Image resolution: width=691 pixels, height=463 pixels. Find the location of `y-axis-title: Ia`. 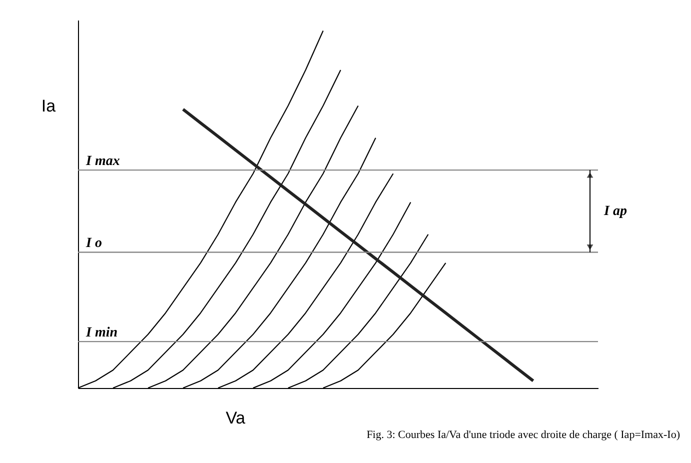

y-axis-title: Ia is located at coordinates (48, 106).